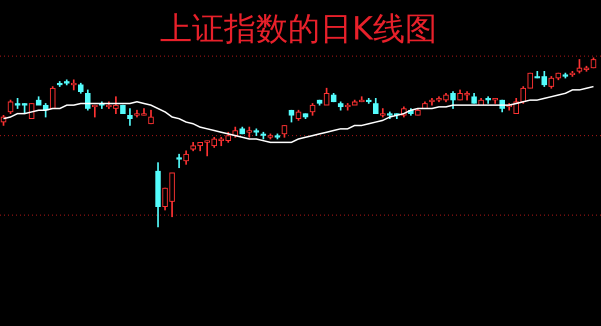 The width and height of the screenshot is (601, 326). I want to click on chart-title: 上证指数的日K线图, so click(298, 29).